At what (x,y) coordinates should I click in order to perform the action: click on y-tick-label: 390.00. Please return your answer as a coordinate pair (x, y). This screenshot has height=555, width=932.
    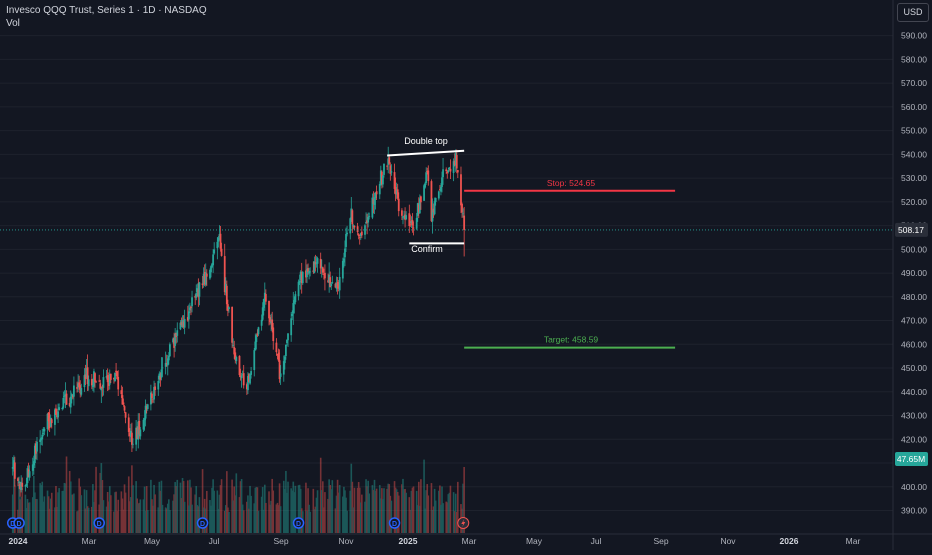
    Looking at the image, I should click on (914, 511).